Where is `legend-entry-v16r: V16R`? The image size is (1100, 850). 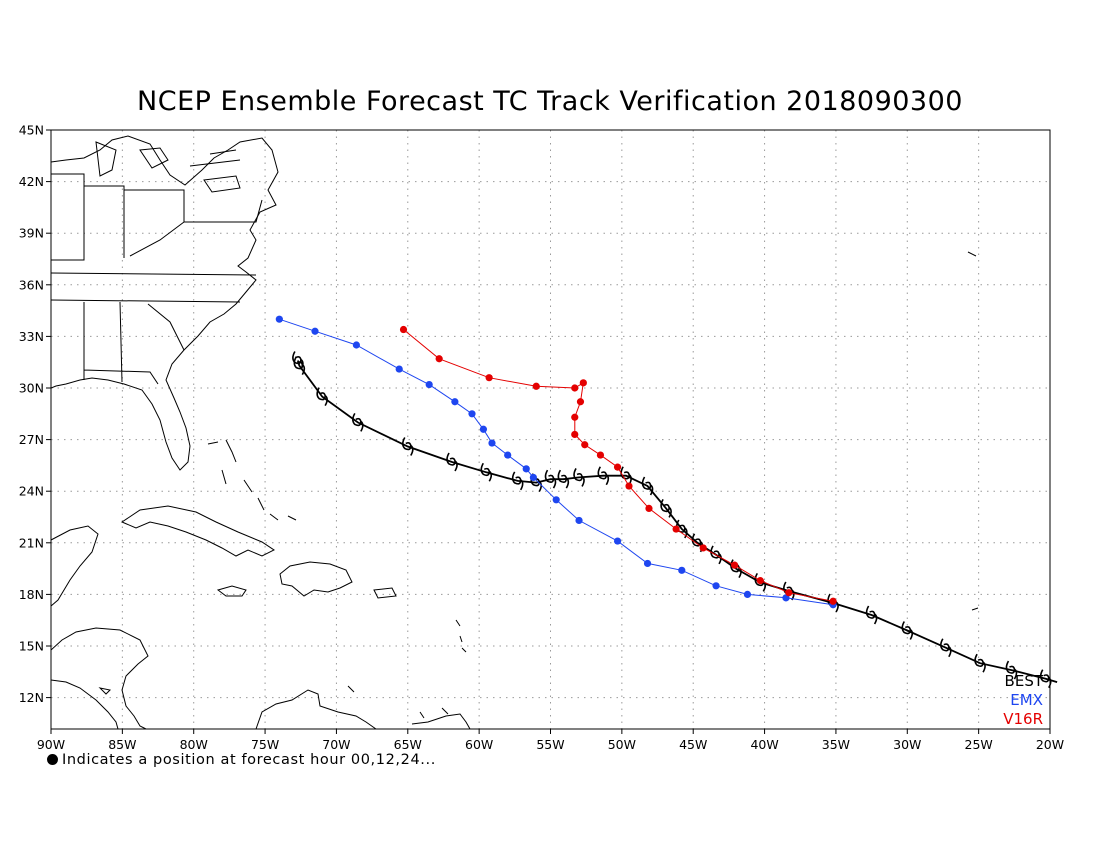
legend-entry-v16r: V16R is located at coordinates (1023, 719).